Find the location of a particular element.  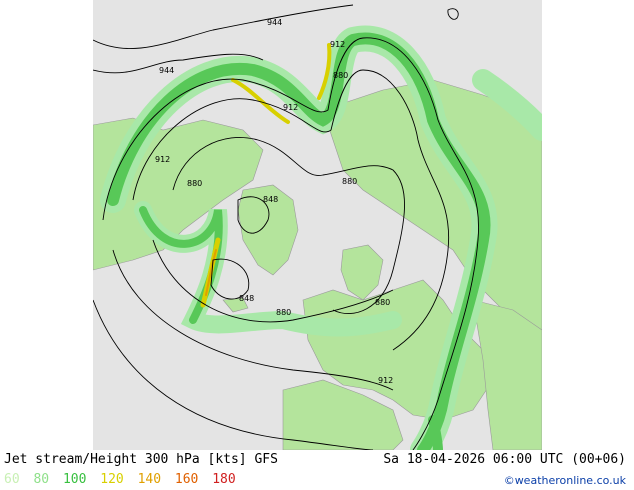

jet-core-arctic is located at coordinates (324, 71).